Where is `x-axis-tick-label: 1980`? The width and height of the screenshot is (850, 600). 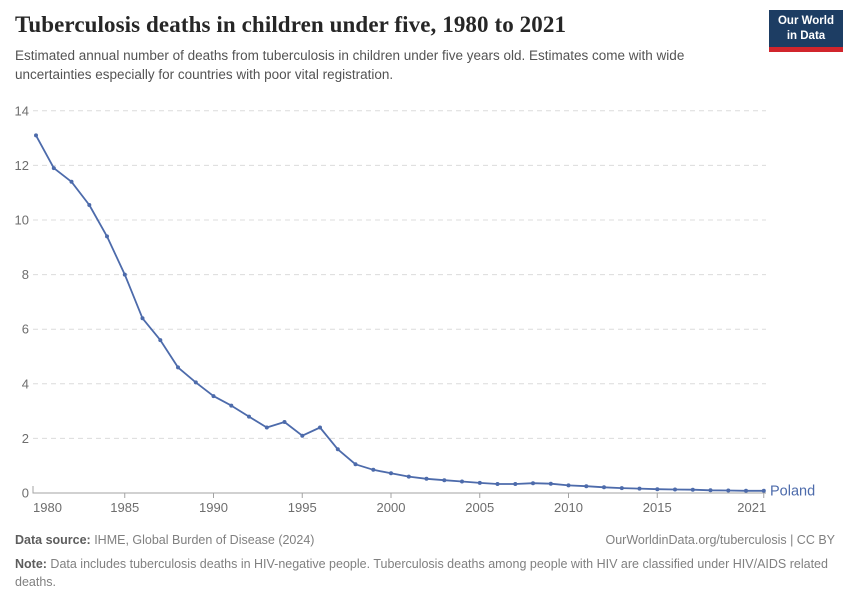
x-axis-tick-label: 1980 is located at coordinates (47, 507).